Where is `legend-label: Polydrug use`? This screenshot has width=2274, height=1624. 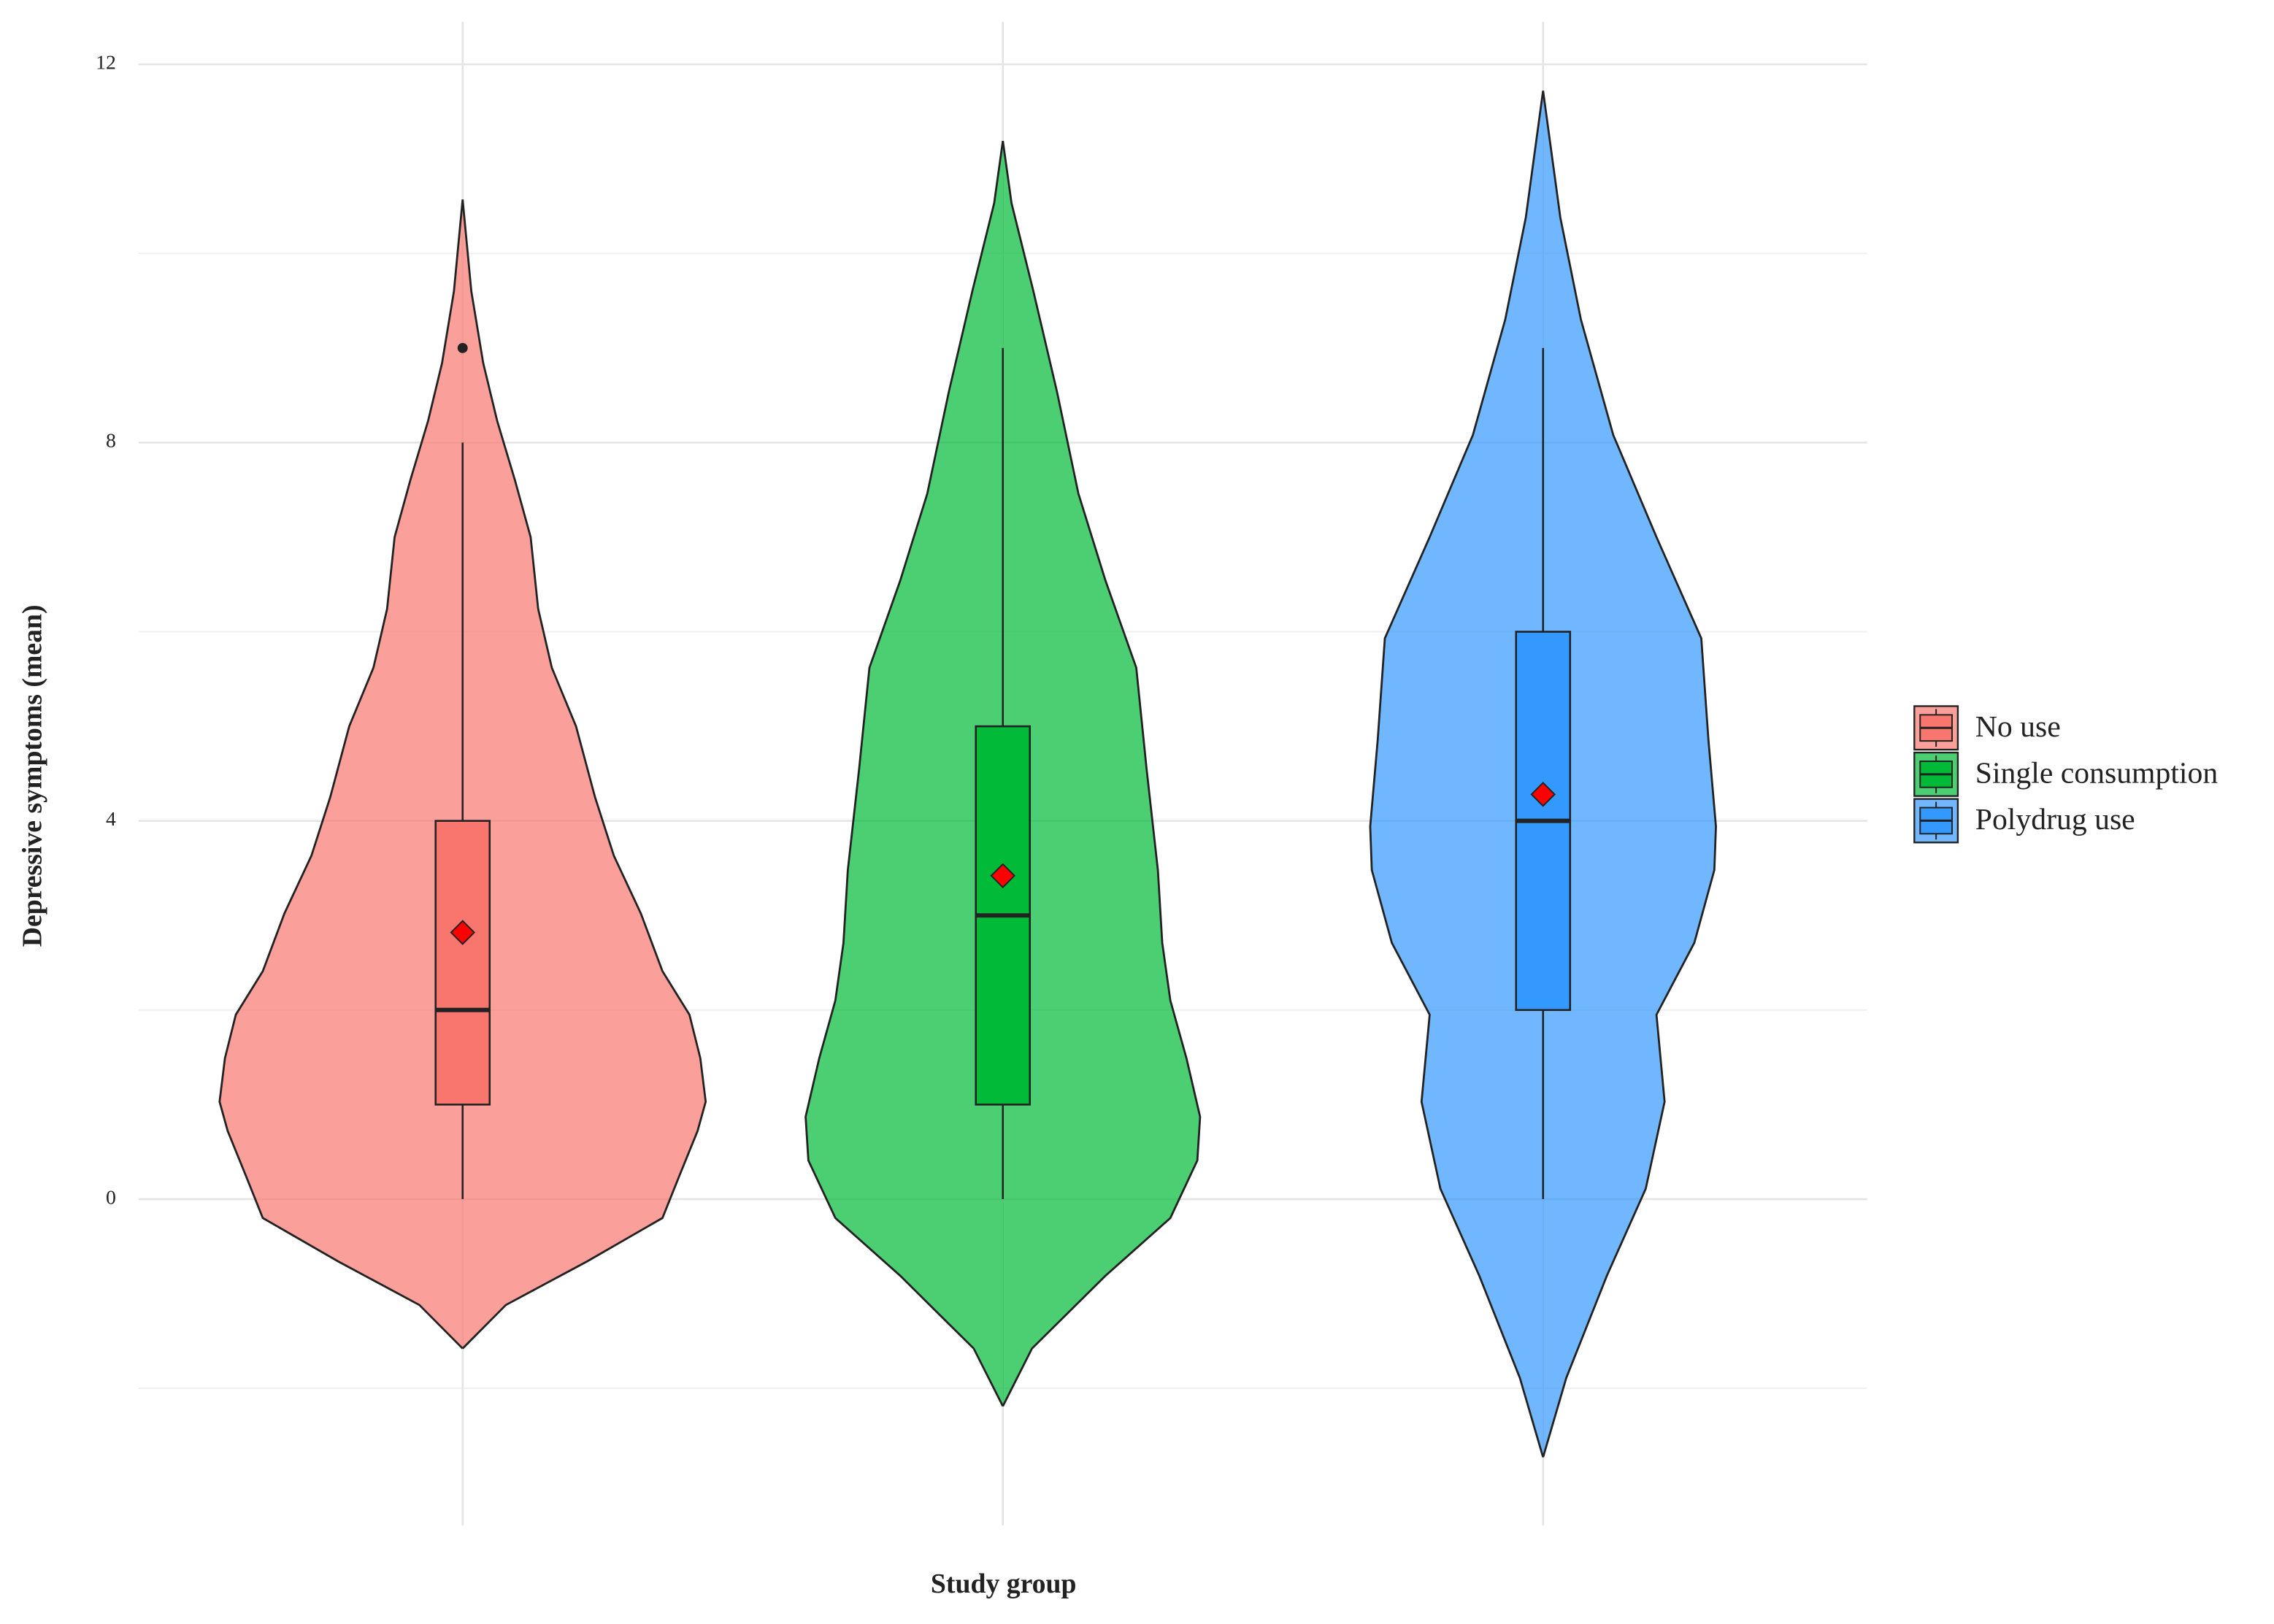 legend-label: Polydrug use is located at coordinates (2055, 819).